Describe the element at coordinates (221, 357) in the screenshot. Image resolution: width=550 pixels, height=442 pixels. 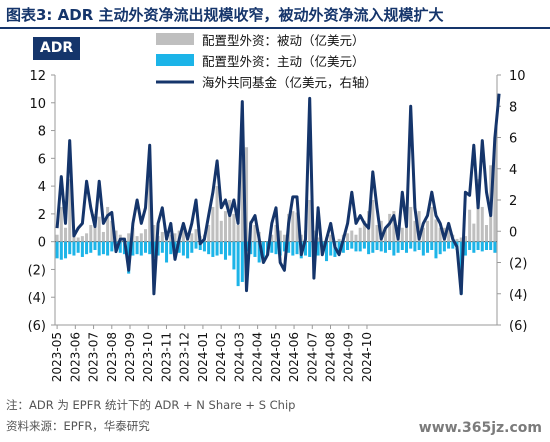
I see `x-tick-label: 2024-02` at that location.